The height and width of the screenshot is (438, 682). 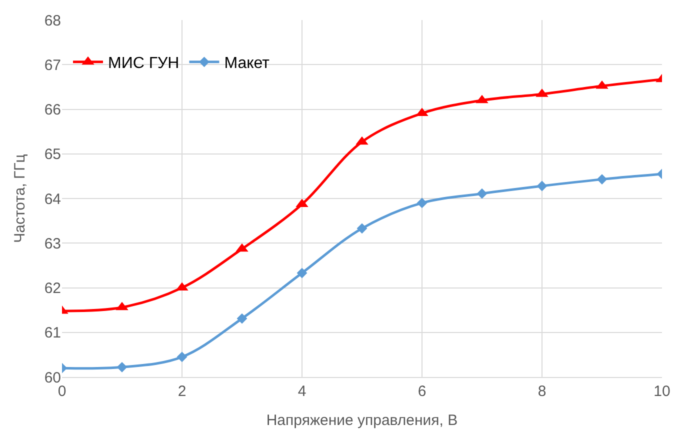 I want to click on y-tick-label: 66, so click(x=52, y=110).